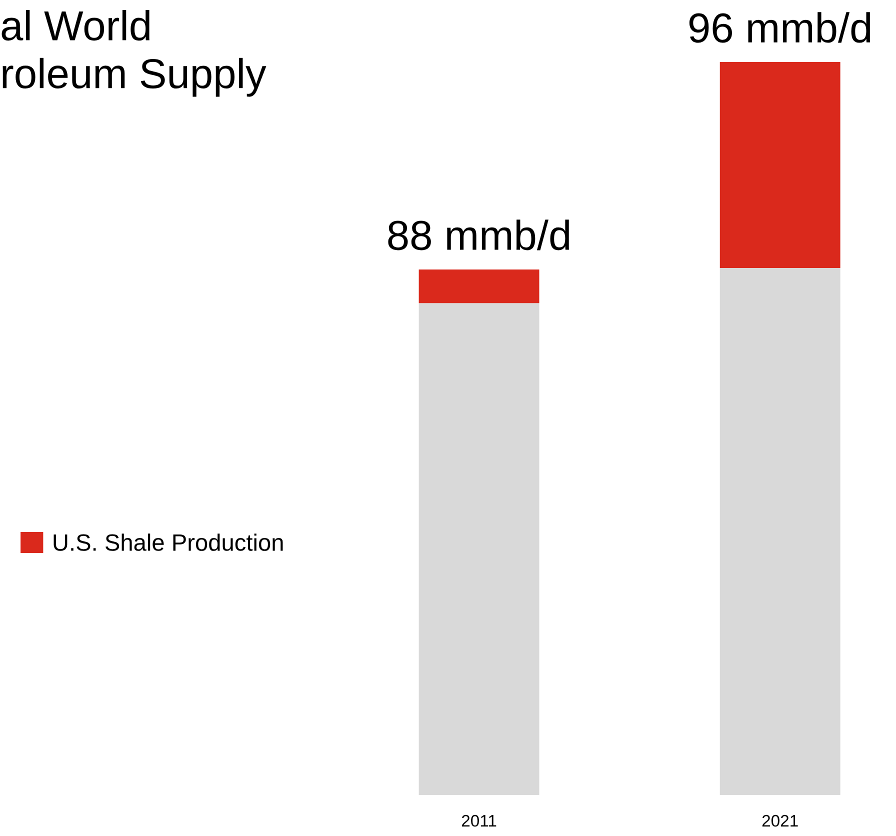  Describe the element at coordinates (780, 820) in the screenshot. I see `x-tick-label: 2021` at that location.